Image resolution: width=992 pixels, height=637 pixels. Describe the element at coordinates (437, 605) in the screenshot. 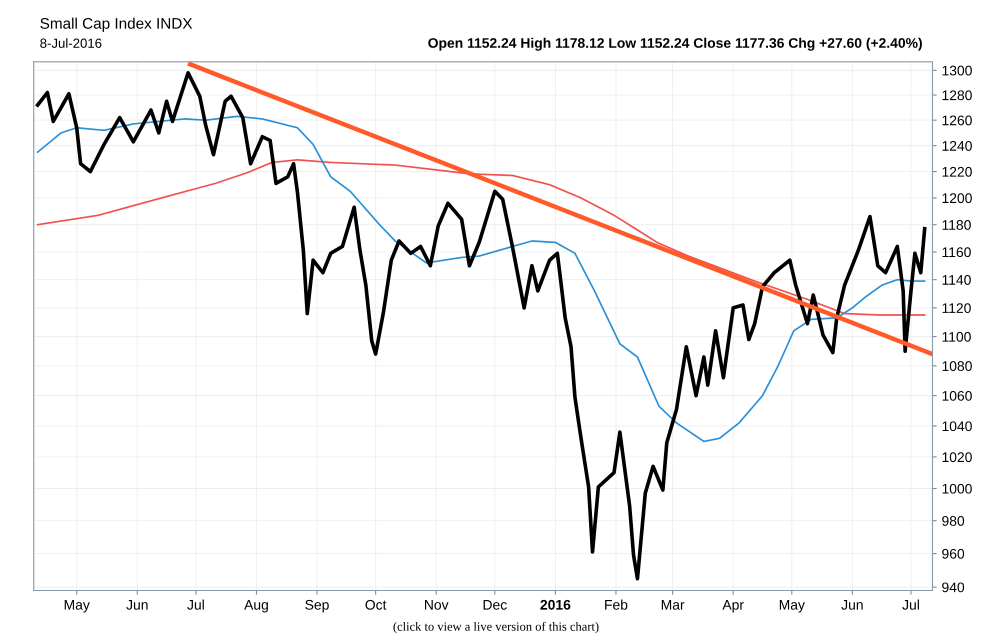

I see `x-tick-label: Nov` at that location.